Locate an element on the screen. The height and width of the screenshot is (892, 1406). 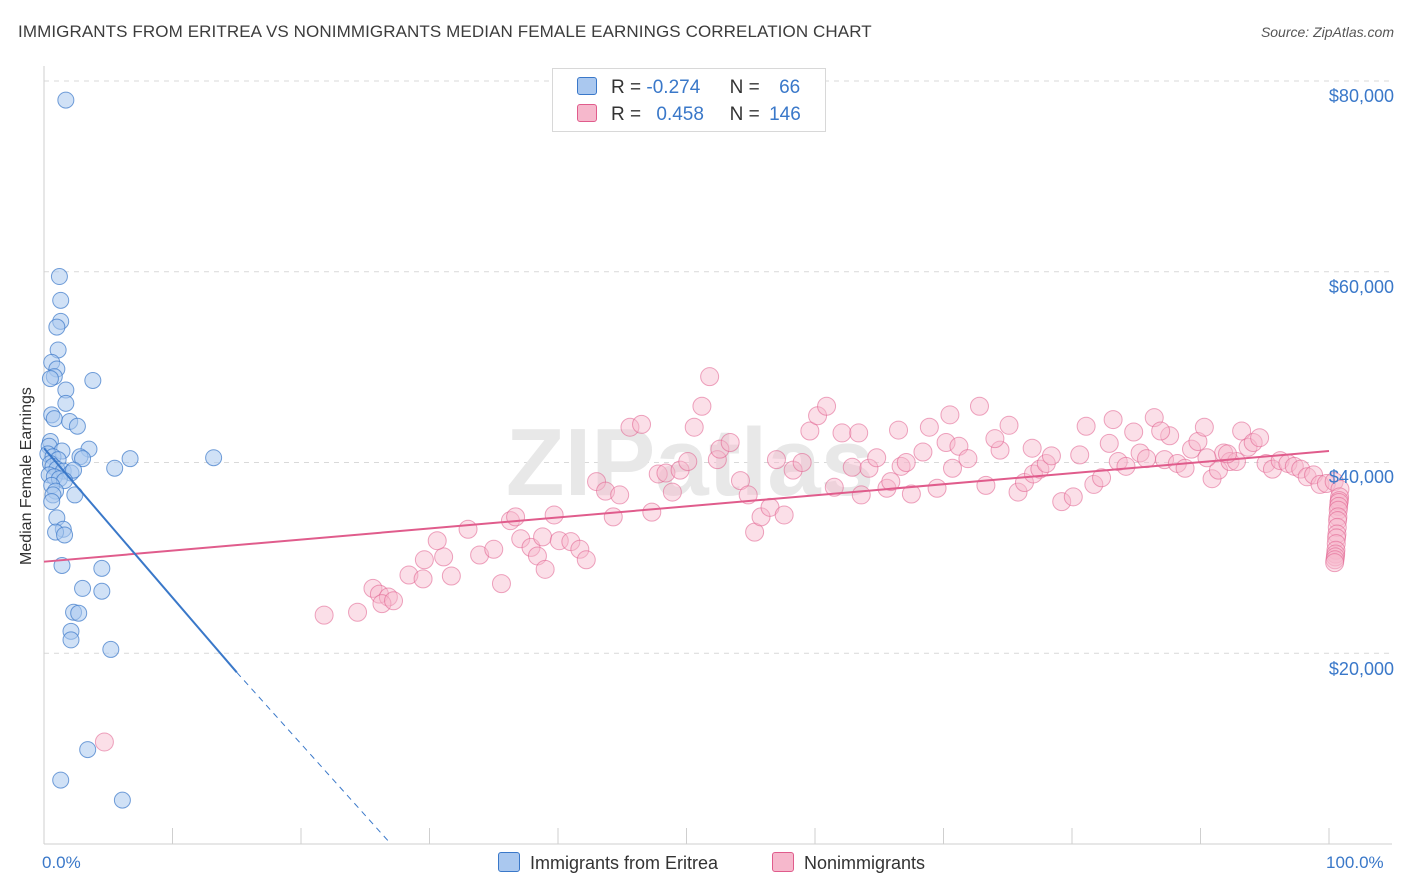
eritrea-r-value: -0.274 is located at coordinates (673, 87).